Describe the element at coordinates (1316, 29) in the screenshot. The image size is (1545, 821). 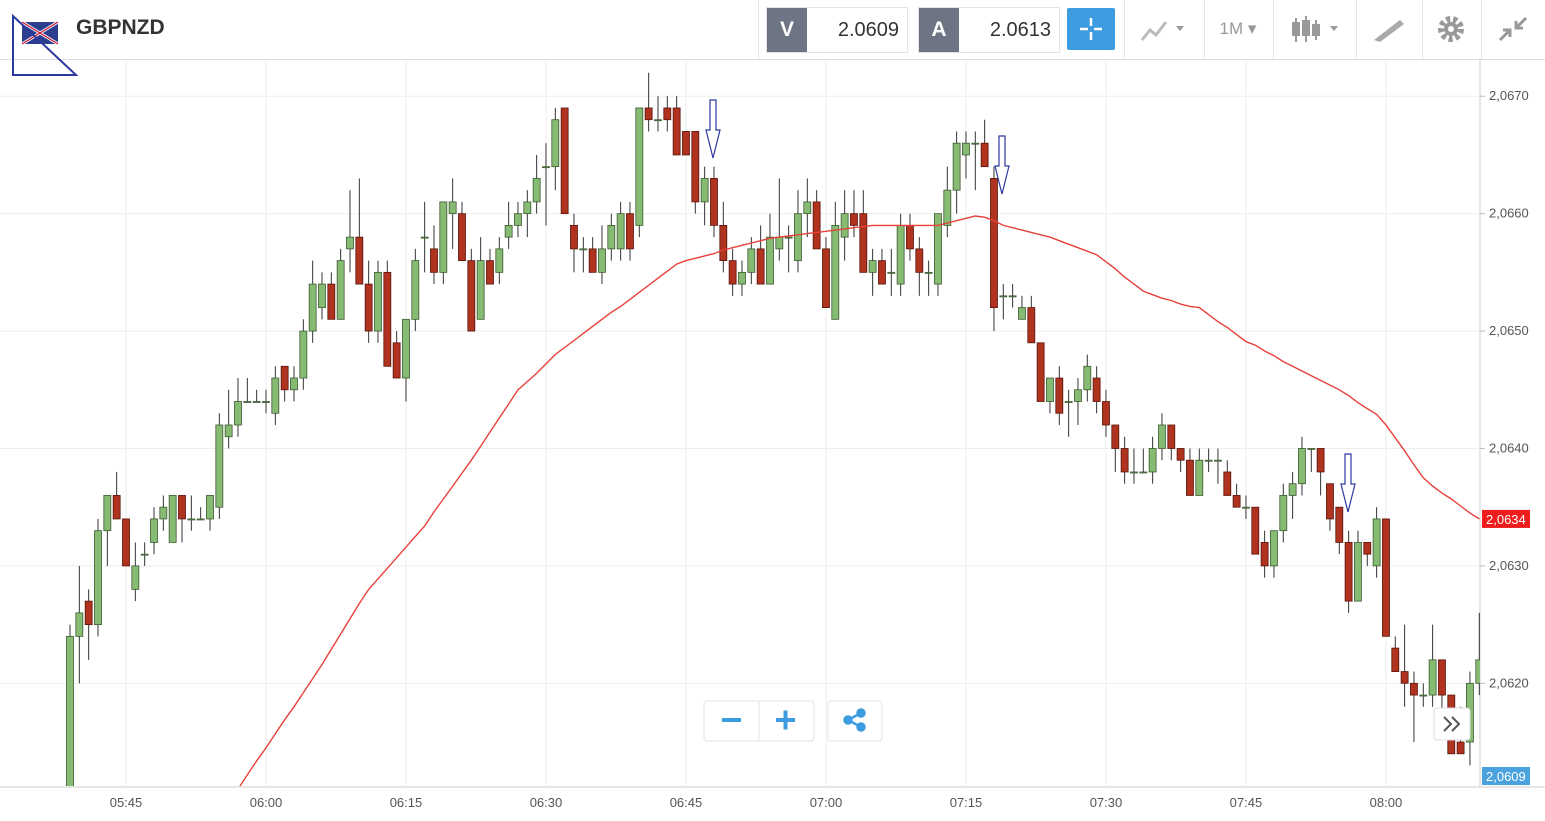
I see `candles-button` at that location.